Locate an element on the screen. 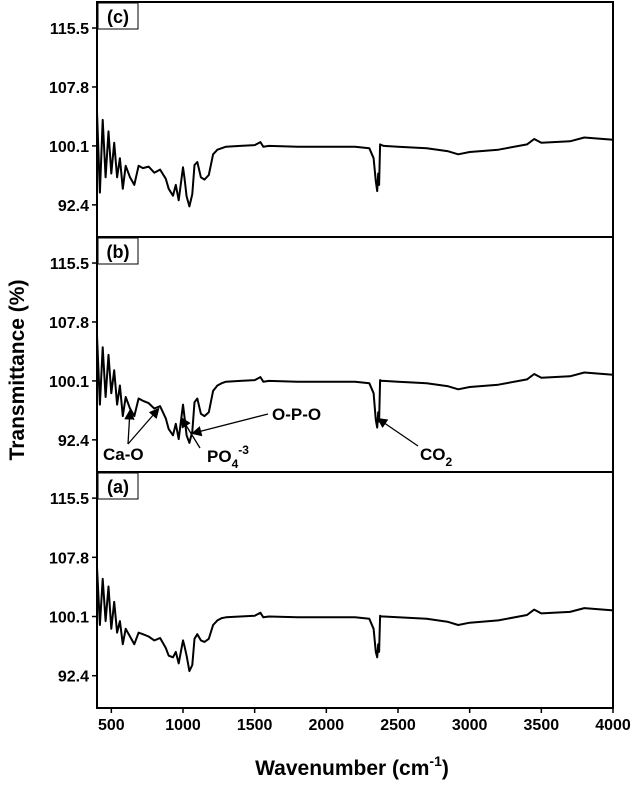 The image size is (640, 785). x-tick-label: 3000 is located at coordinates (470, 725).